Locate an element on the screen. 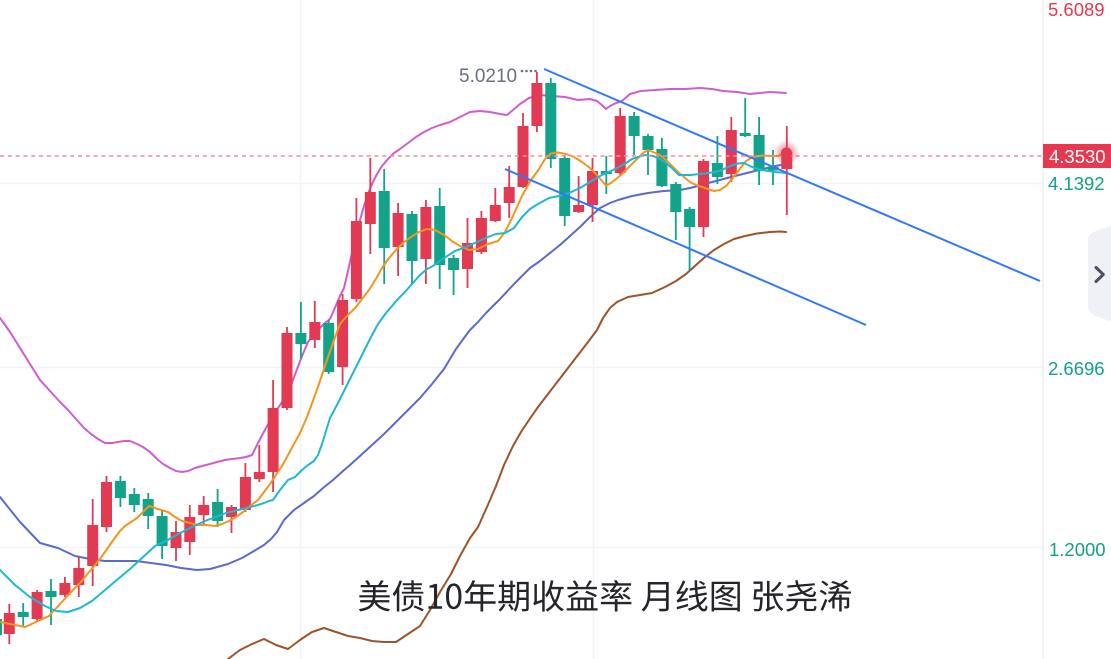 The height and width of the screenshot is (659, 1111). svg-text: 2.6696 is located at coordinates (1076, 368).